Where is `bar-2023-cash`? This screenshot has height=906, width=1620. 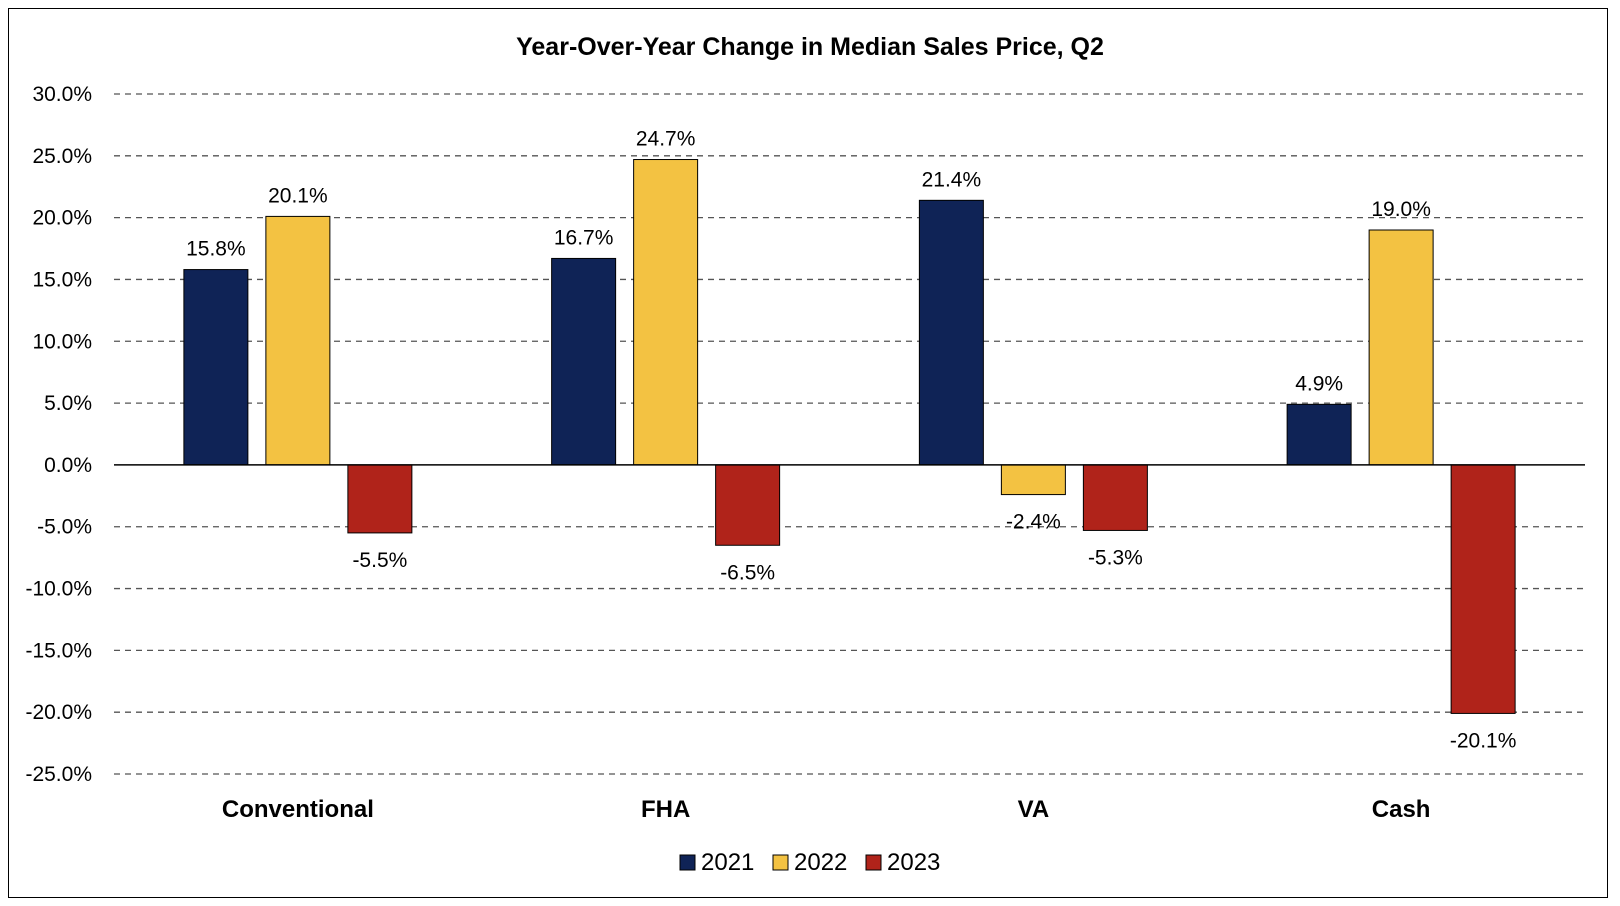 bar-2023-cash is located at coordinates (1483, 589).